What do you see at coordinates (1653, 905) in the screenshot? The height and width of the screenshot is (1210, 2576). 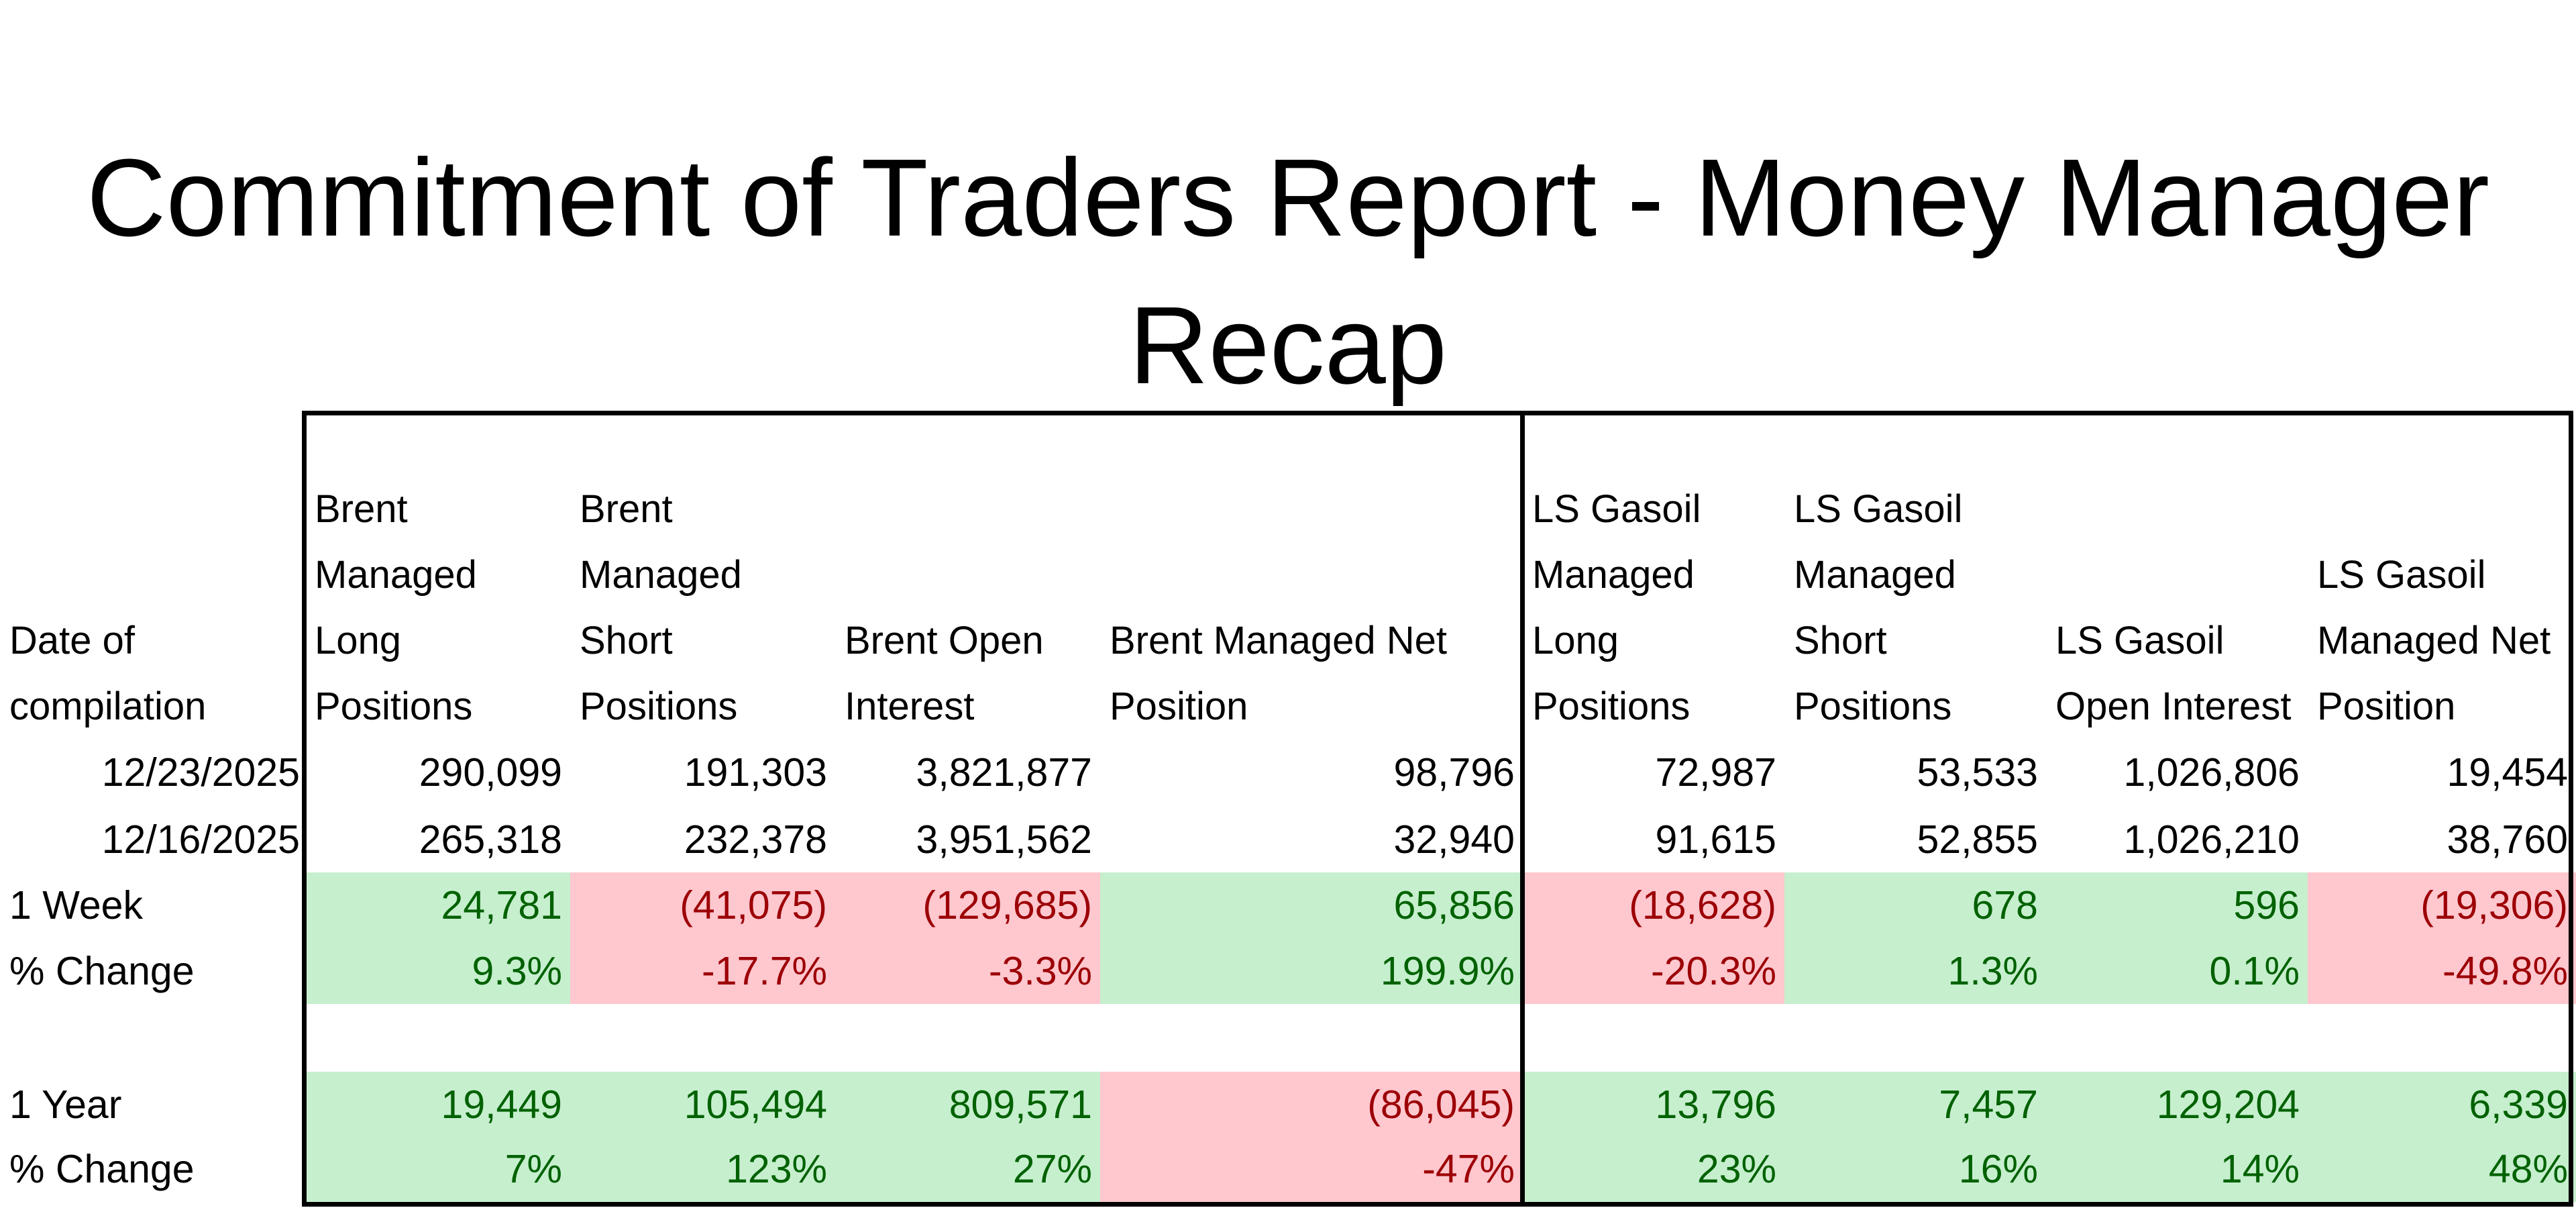 I see `table-cell: (18,628)` at bounding box center [1653, 905].